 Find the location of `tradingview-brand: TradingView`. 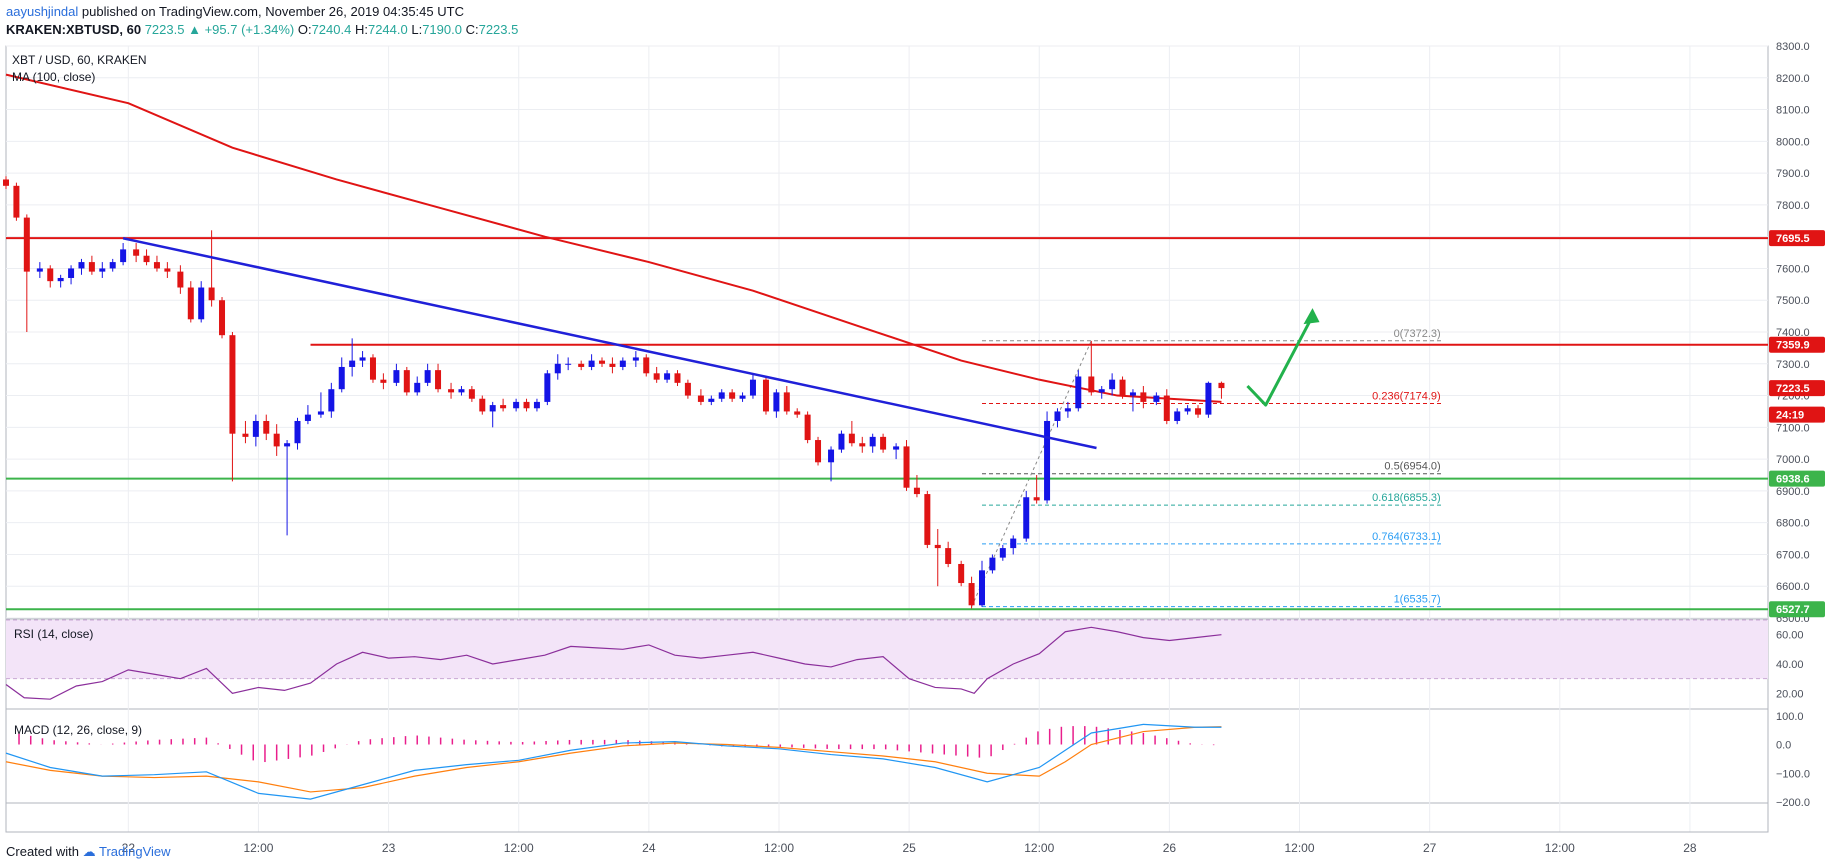

tradingview-brand: TradingView is located at coordinates (135, 851).